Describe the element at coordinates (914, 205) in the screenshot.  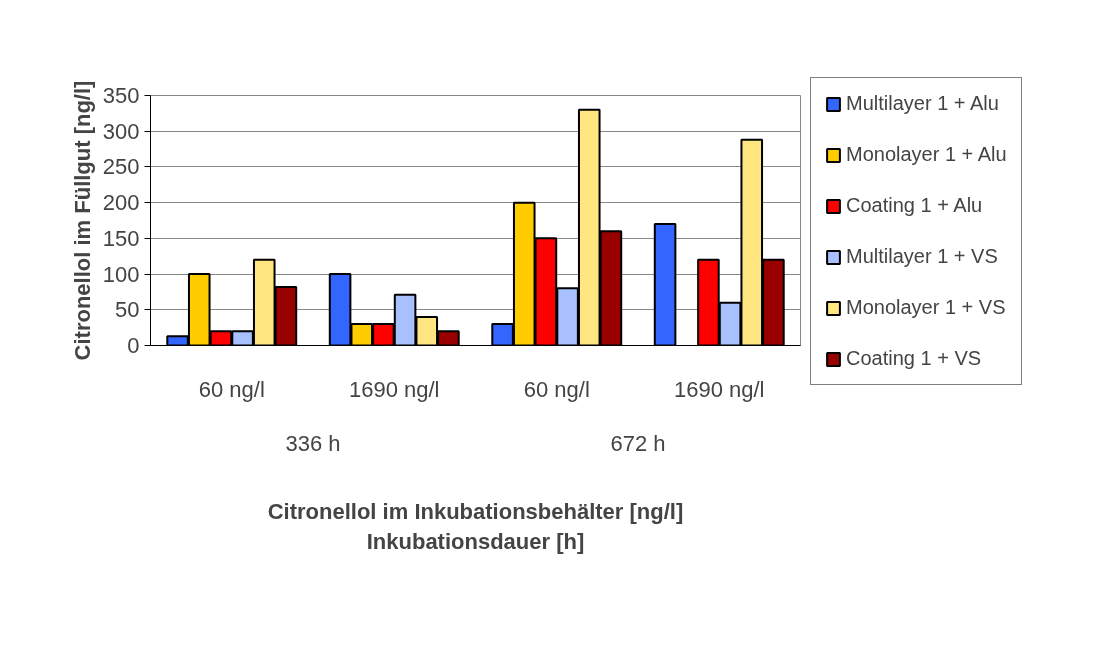
I see `legend-label: Coating 1 + Alu` at that location.